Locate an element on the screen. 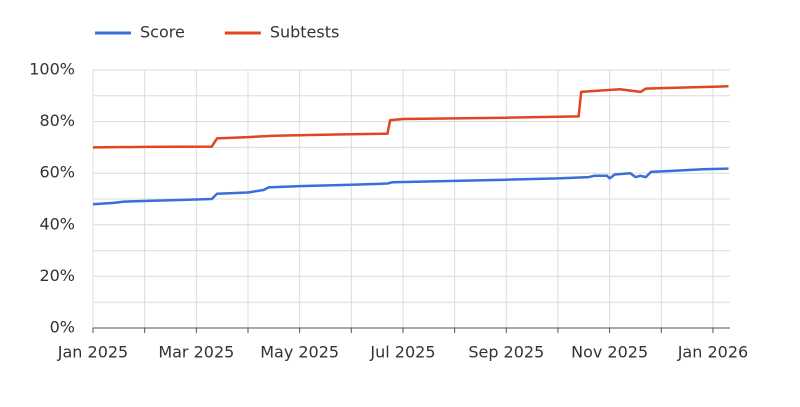  y-tick-label: 0% is located at coordinates (62, 327).